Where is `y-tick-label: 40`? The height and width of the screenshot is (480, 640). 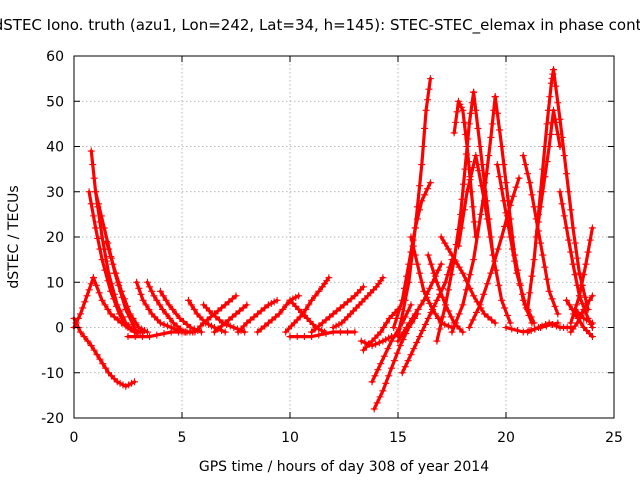 y-tick-label: 40 is located at coordinates (55, 148).